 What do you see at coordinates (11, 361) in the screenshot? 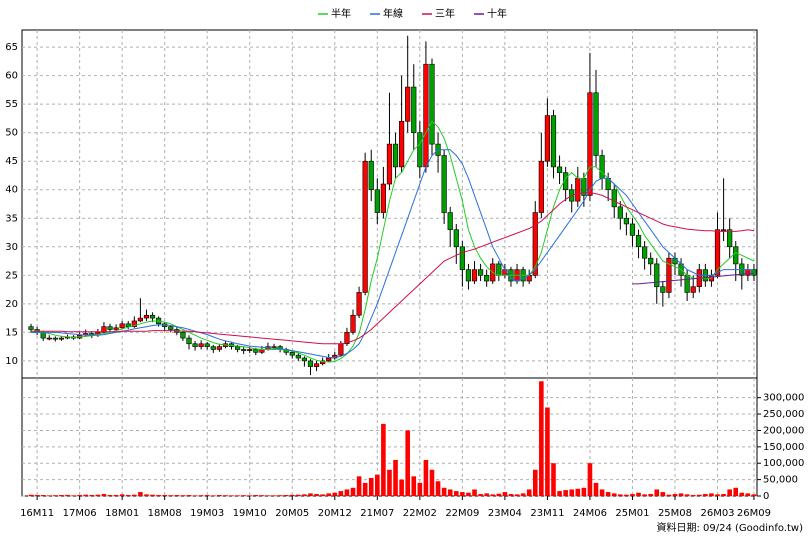
I see `y-tick-label: 10` at bounding box center [11, 361].